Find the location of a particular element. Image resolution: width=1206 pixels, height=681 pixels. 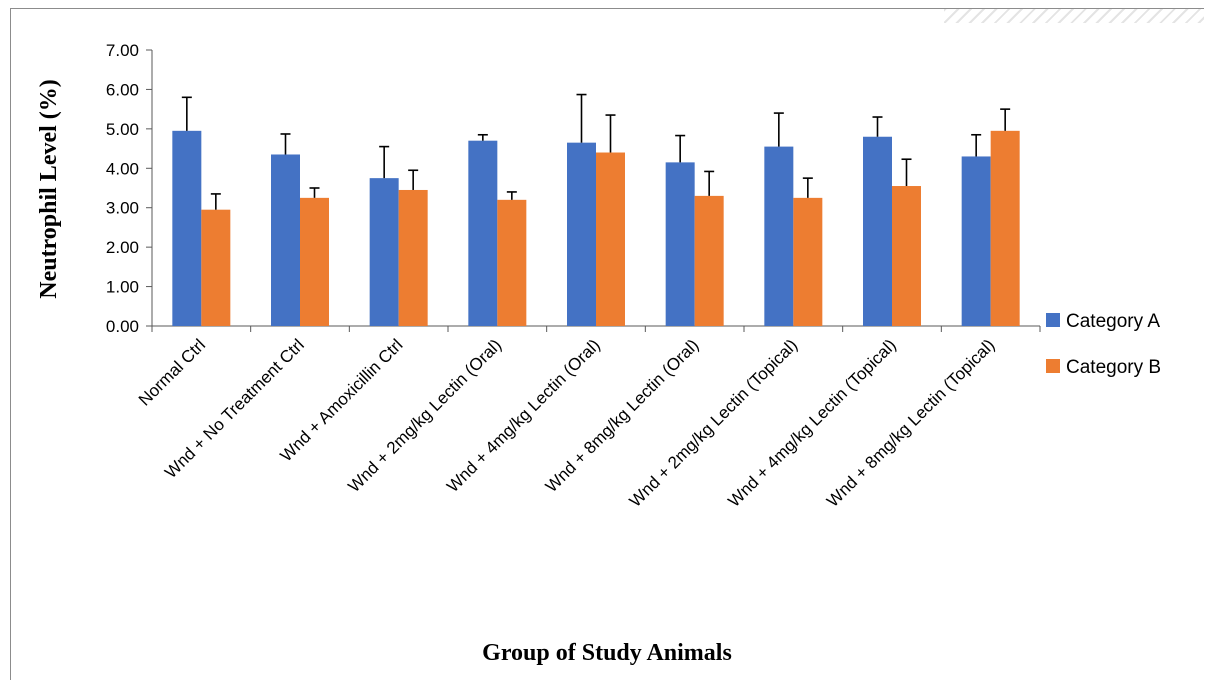

x-tick-label: Wnd + 8mg/kg Lectin (Topical) is located at coordinates (910, 422).